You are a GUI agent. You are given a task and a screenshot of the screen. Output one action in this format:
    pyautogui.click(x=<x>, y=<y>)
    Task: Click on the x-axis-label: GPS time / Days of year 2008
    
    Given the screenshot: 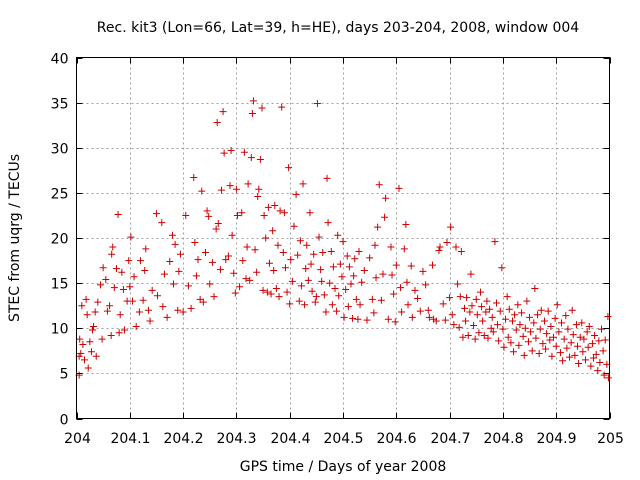 What is the action you would take?
    pyautogui.click(x=343, y=467)
    